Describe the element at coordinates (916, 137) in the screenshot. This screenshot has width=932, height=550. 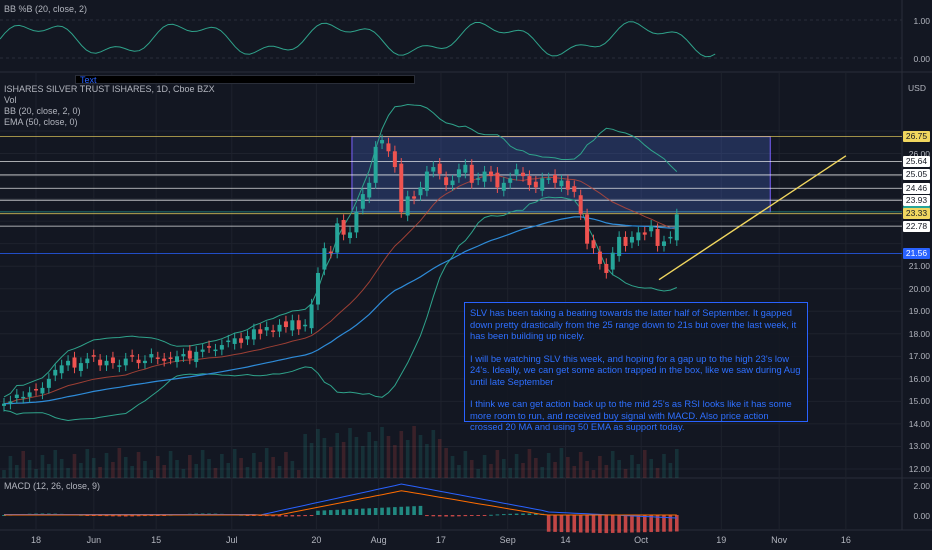
I see `price-level-tag: 26.75` at that location.